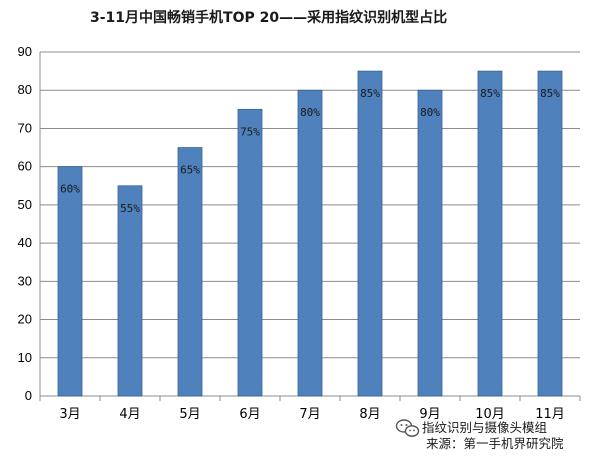  What do you see at coordinates (250, 131) in the screenshot?
I see `data-label: 75%` at bounding box center [250, 131].